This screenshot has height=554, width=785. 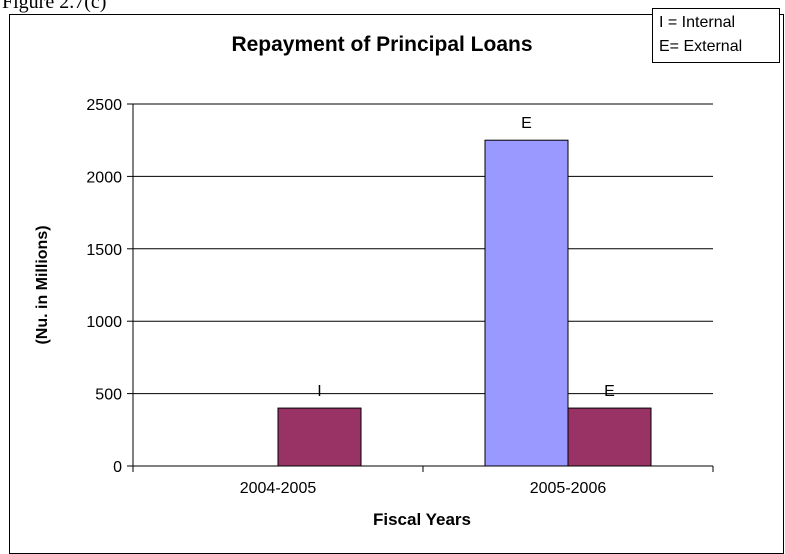 I want to click on y-axis-title: (Nu. in Millions), so click(x=42, y=284).